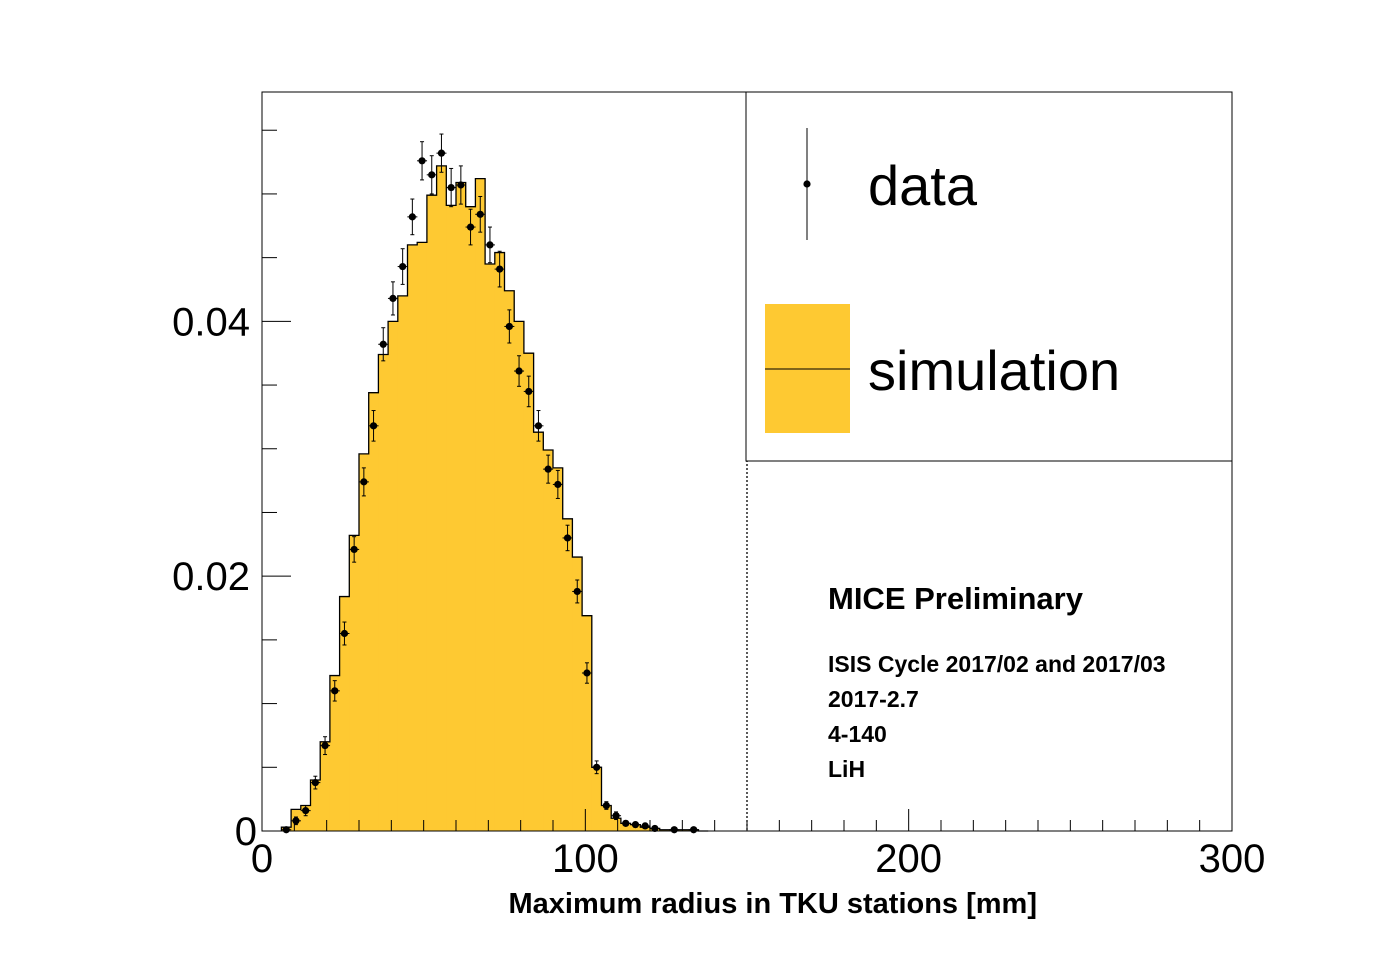 This screenshot has width=1396, height=977. Describe the element at coordinates (994, 370) in the screenshot. I see `legend-simulation-label: simulation` at that location.